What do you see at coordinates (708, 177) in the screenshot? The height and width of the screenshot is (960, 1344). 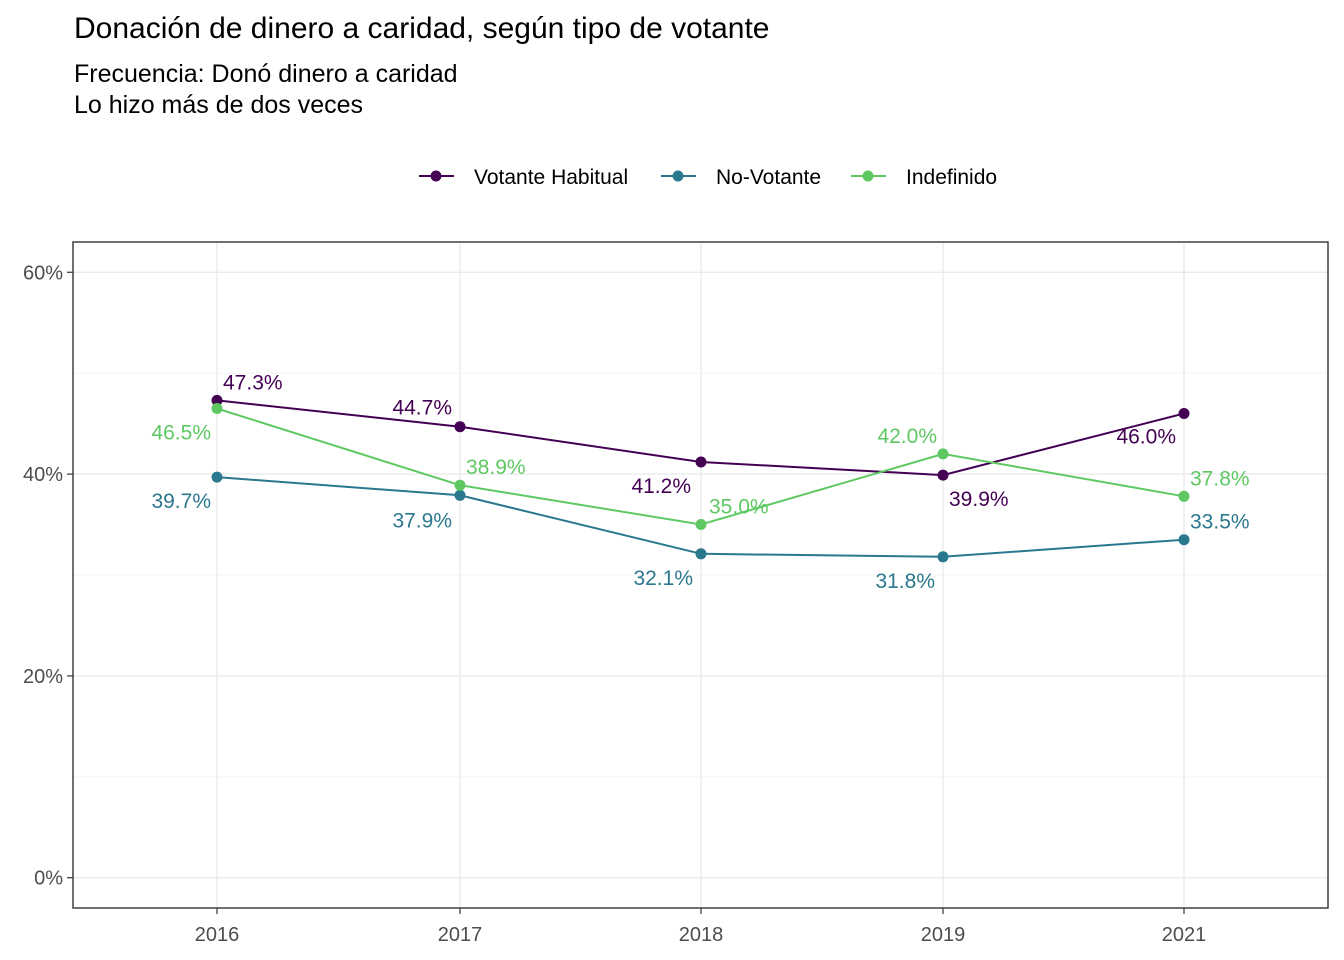 I see `legend: Votante Habitual No-Votante Indefinido` at bounding box center [708, 177].